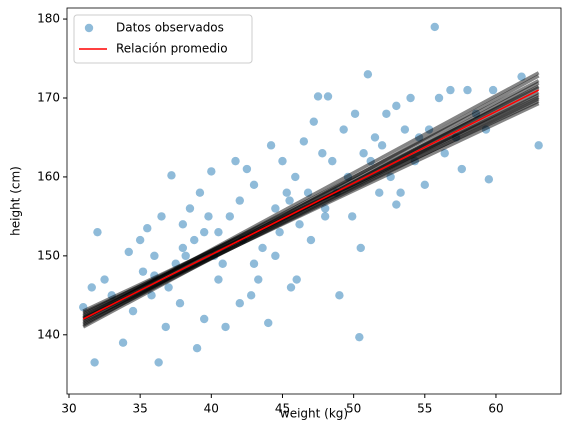 The width and height of the screenshot is (571, 436). I want to click on legend-box, so click(163, 39).